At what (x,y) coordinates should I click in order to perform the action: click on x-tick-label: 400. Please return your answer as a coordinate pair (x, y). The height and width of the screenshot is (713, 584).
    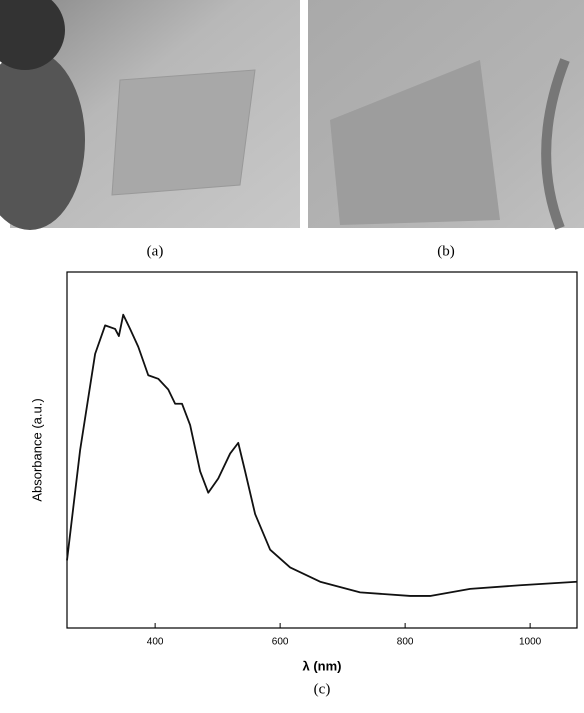
    Looking at the image, I should click on (155, 642).